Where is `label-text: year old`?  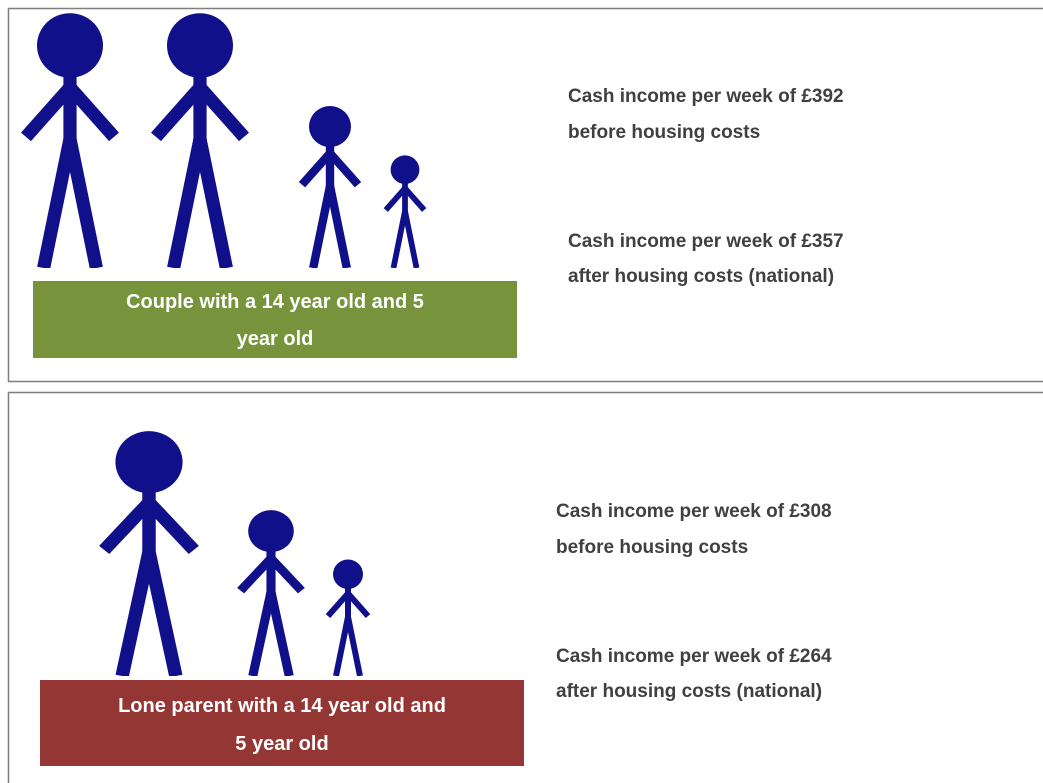 label-text: year old is located at coordinates (275, 339).